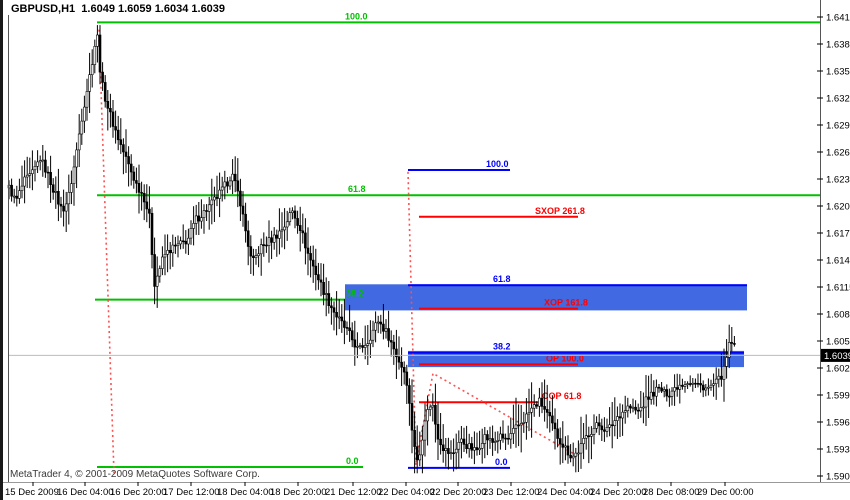  What do you see at coordinates (838, 126) in the screenshot?
I see `svg-text: 1.6295` at bounding box center [838, 126].